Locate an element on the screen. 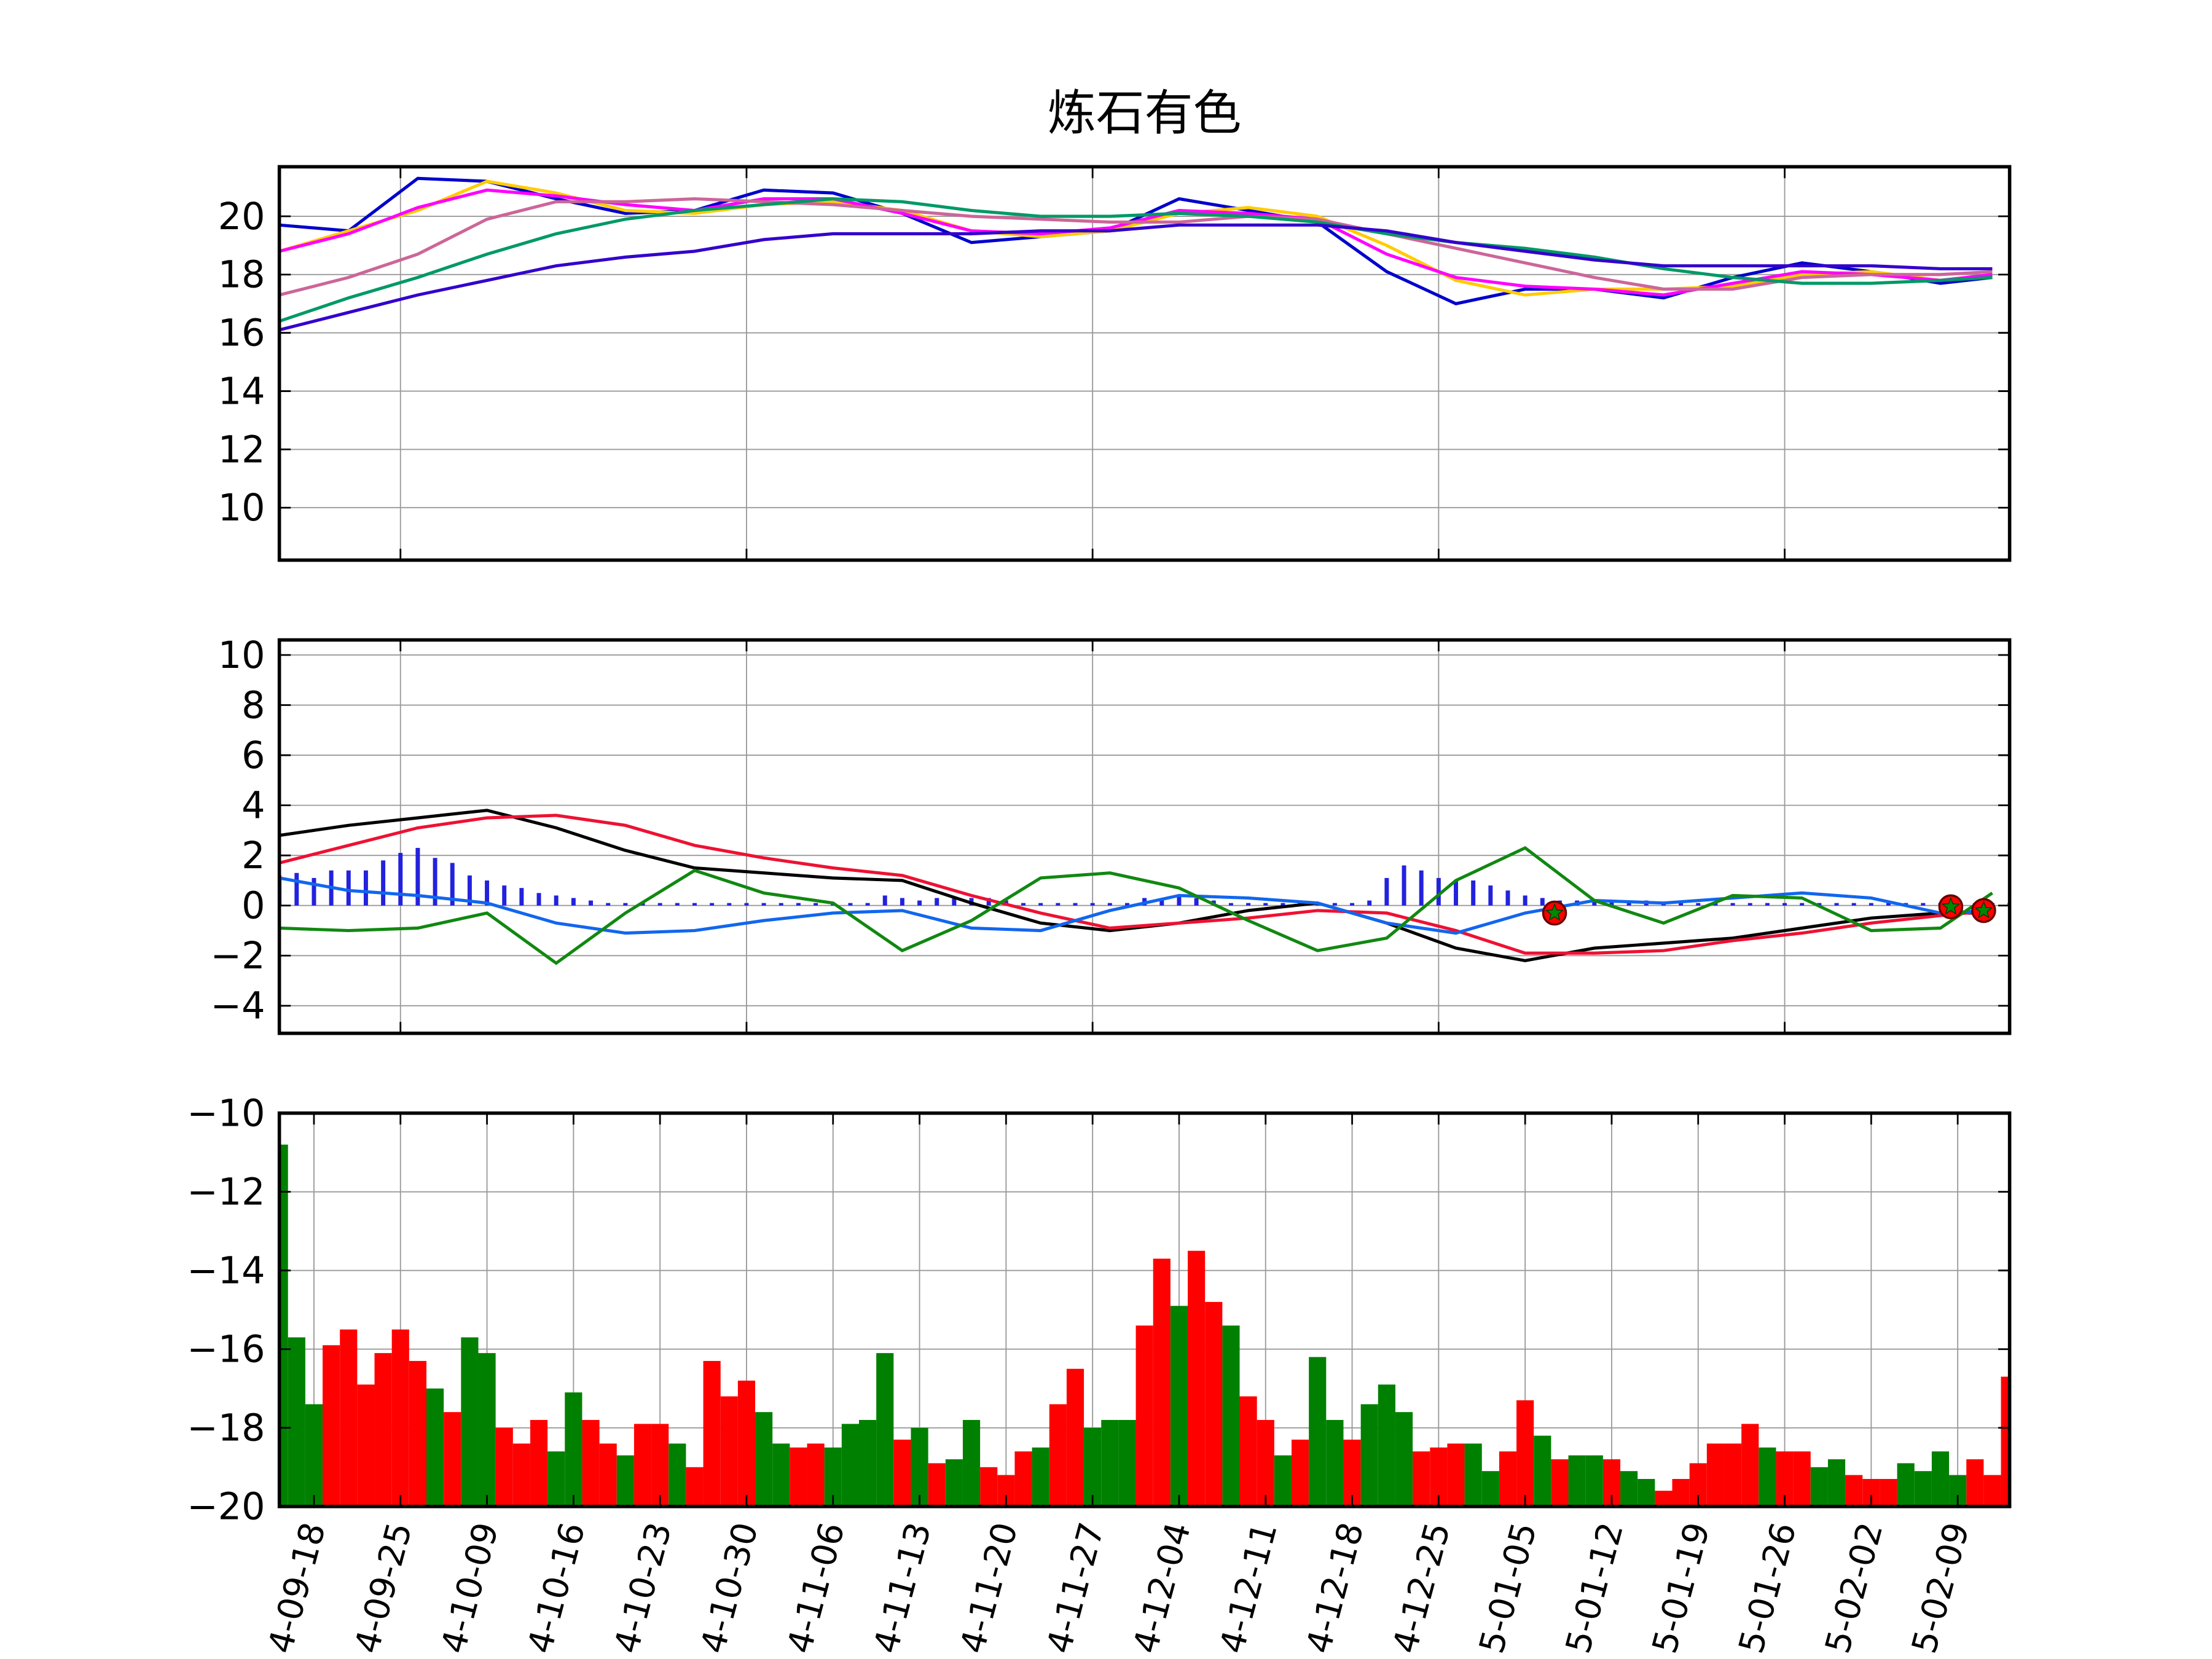  x-tick-label: 5-01-26 is located at coordinates (1768, 1588).